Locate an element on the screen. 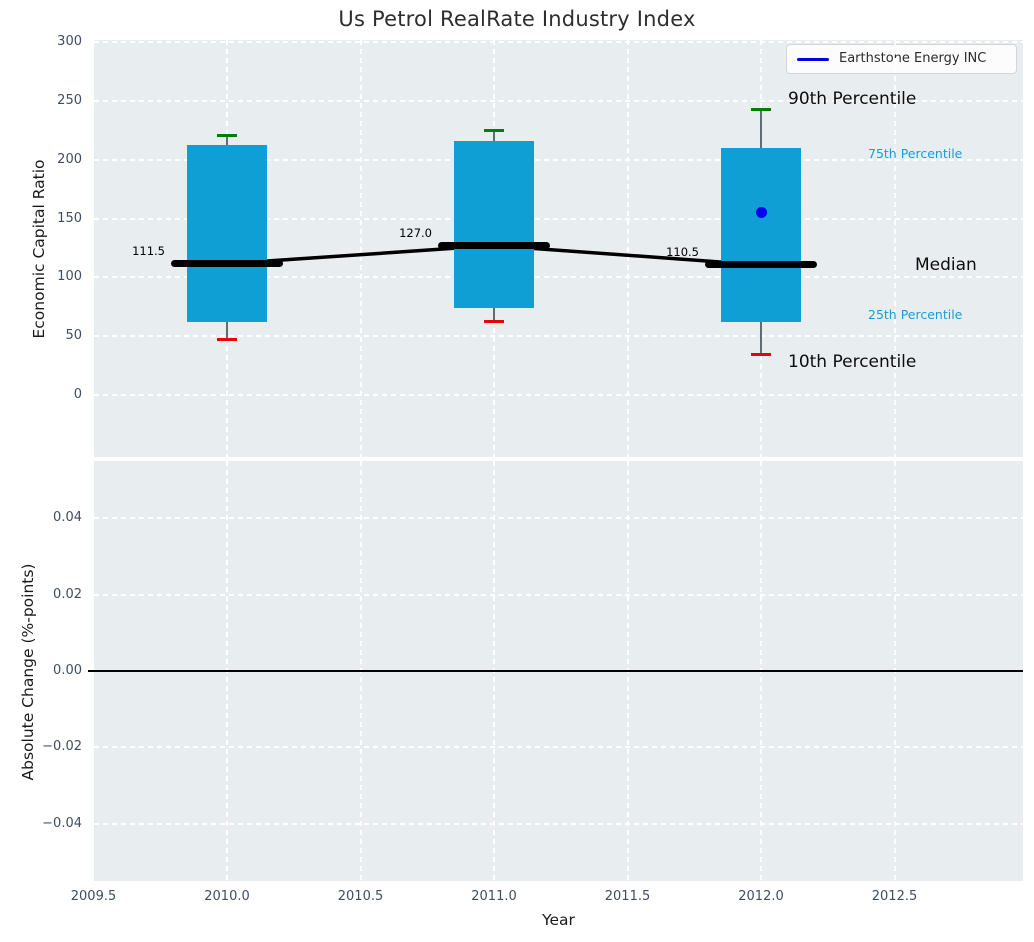  x-tick-label: 2010.0 is located at coordinates (227, 896).